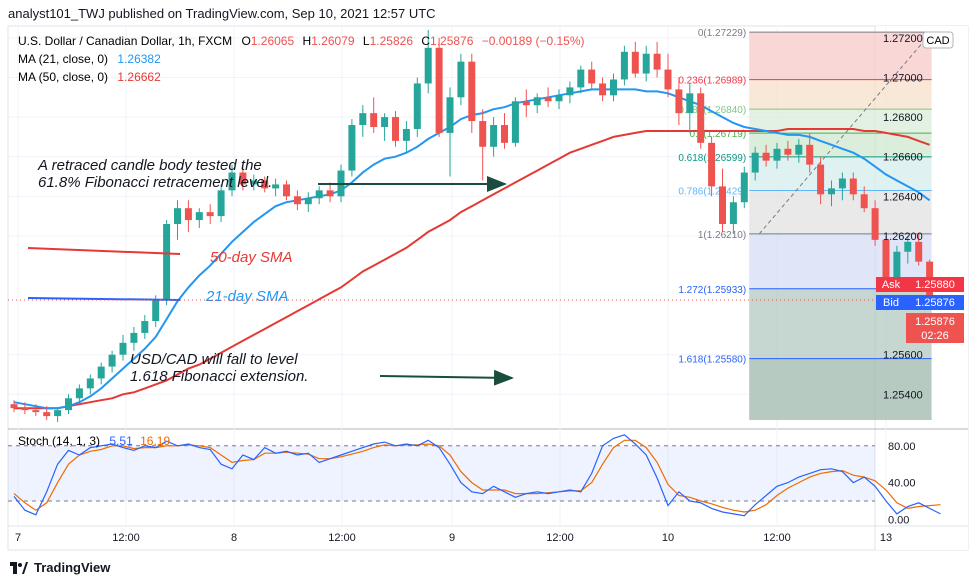 The width and height of the screenshot is (977, 586). Describe the element at coordinates (366, 41) in the screenshot. I see `low-label: L` at that location.